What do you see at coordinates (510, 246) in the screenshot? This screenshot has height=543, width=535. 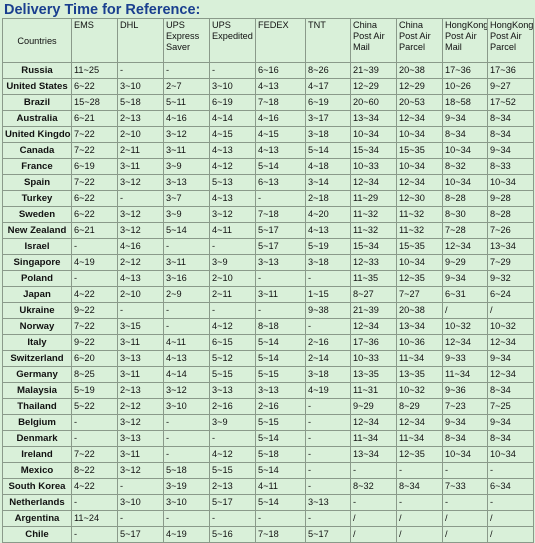 I see `delivery-time-cell: 13~34` at bounding box center [510, 246].